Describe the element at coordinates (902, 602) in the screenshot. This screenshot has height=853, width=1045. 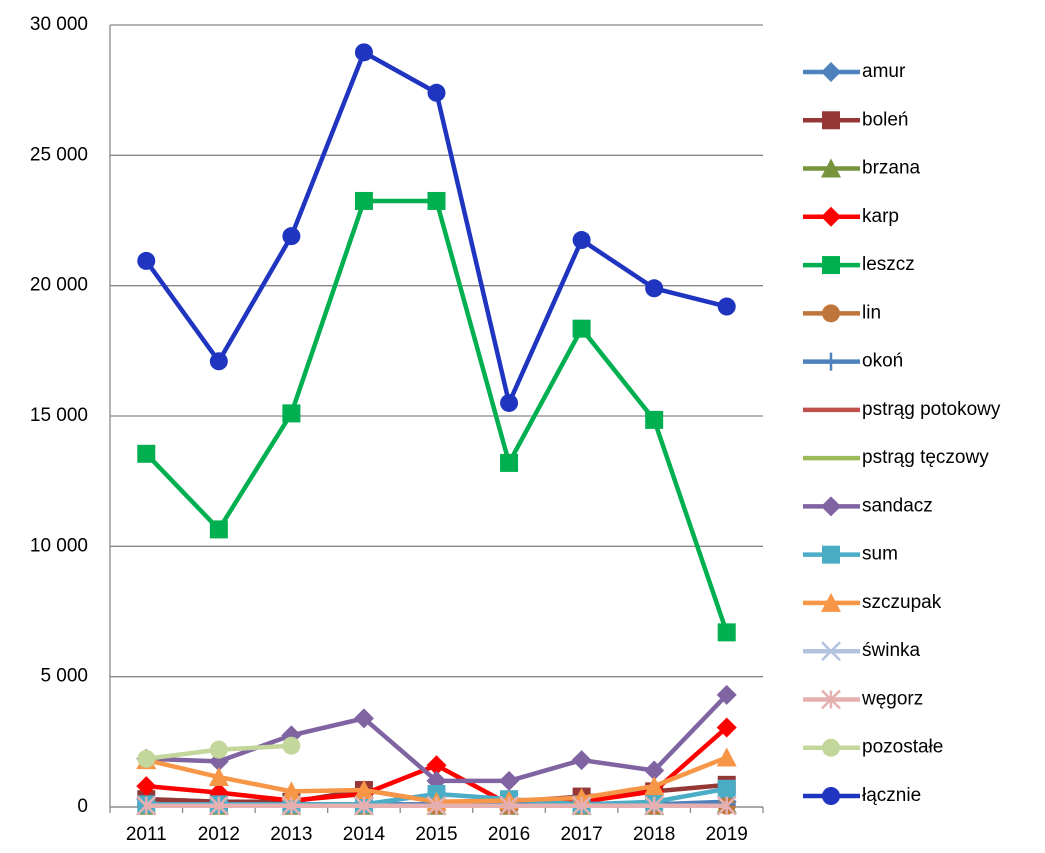
I see `legend-label: szczupak` at that location.